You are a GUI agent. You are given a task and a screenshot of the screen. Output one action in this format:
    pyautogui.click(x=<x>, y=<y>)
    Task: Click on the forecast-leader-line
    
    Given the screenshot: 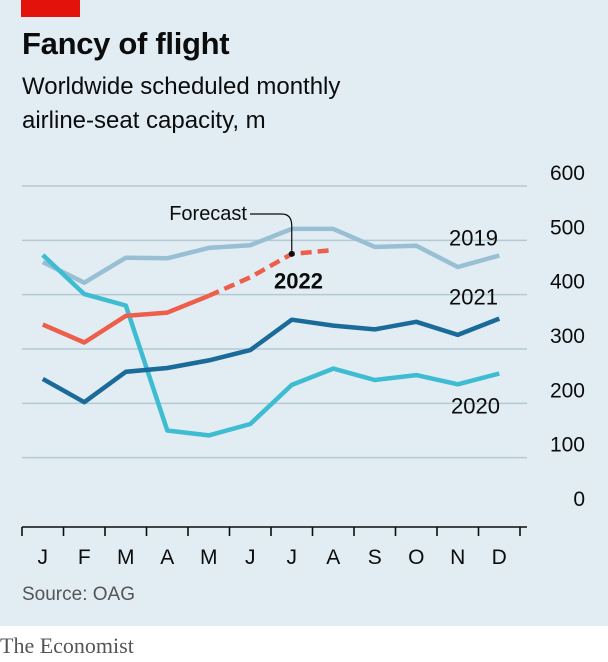 What is the action you would take?
    pyautogui.click(x=271, y=232)
    